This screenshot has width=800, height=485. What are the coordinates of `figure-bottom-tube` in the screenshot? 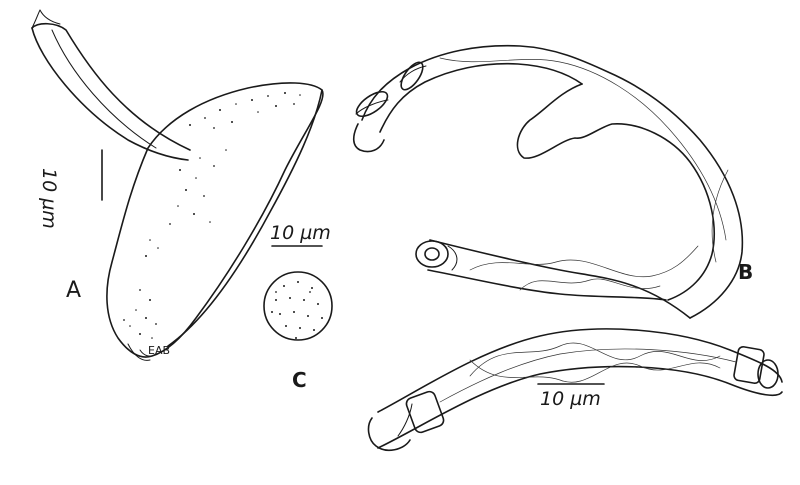 It's located at (575, 390).